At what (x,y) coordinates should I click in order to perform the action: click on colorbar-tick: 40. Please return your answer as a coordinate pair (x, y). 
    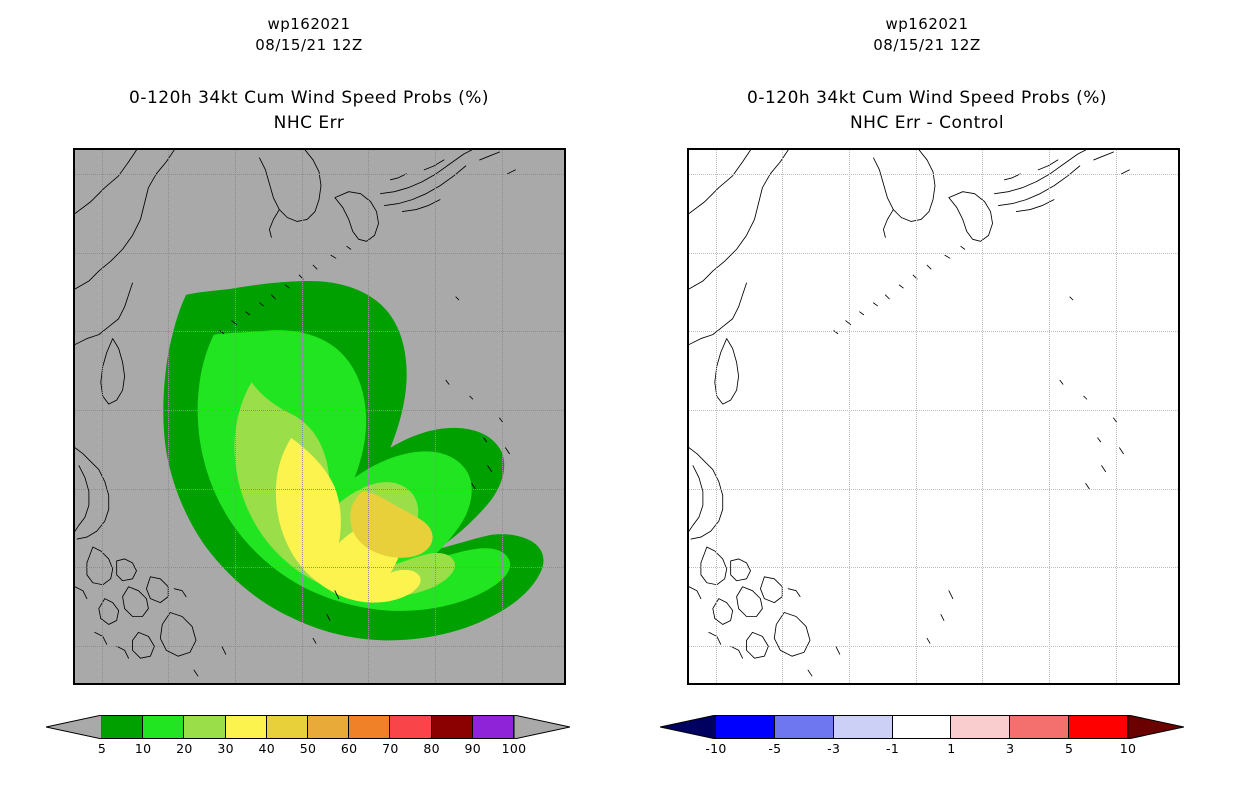
    Looking at the image, I should click on (267, 748).